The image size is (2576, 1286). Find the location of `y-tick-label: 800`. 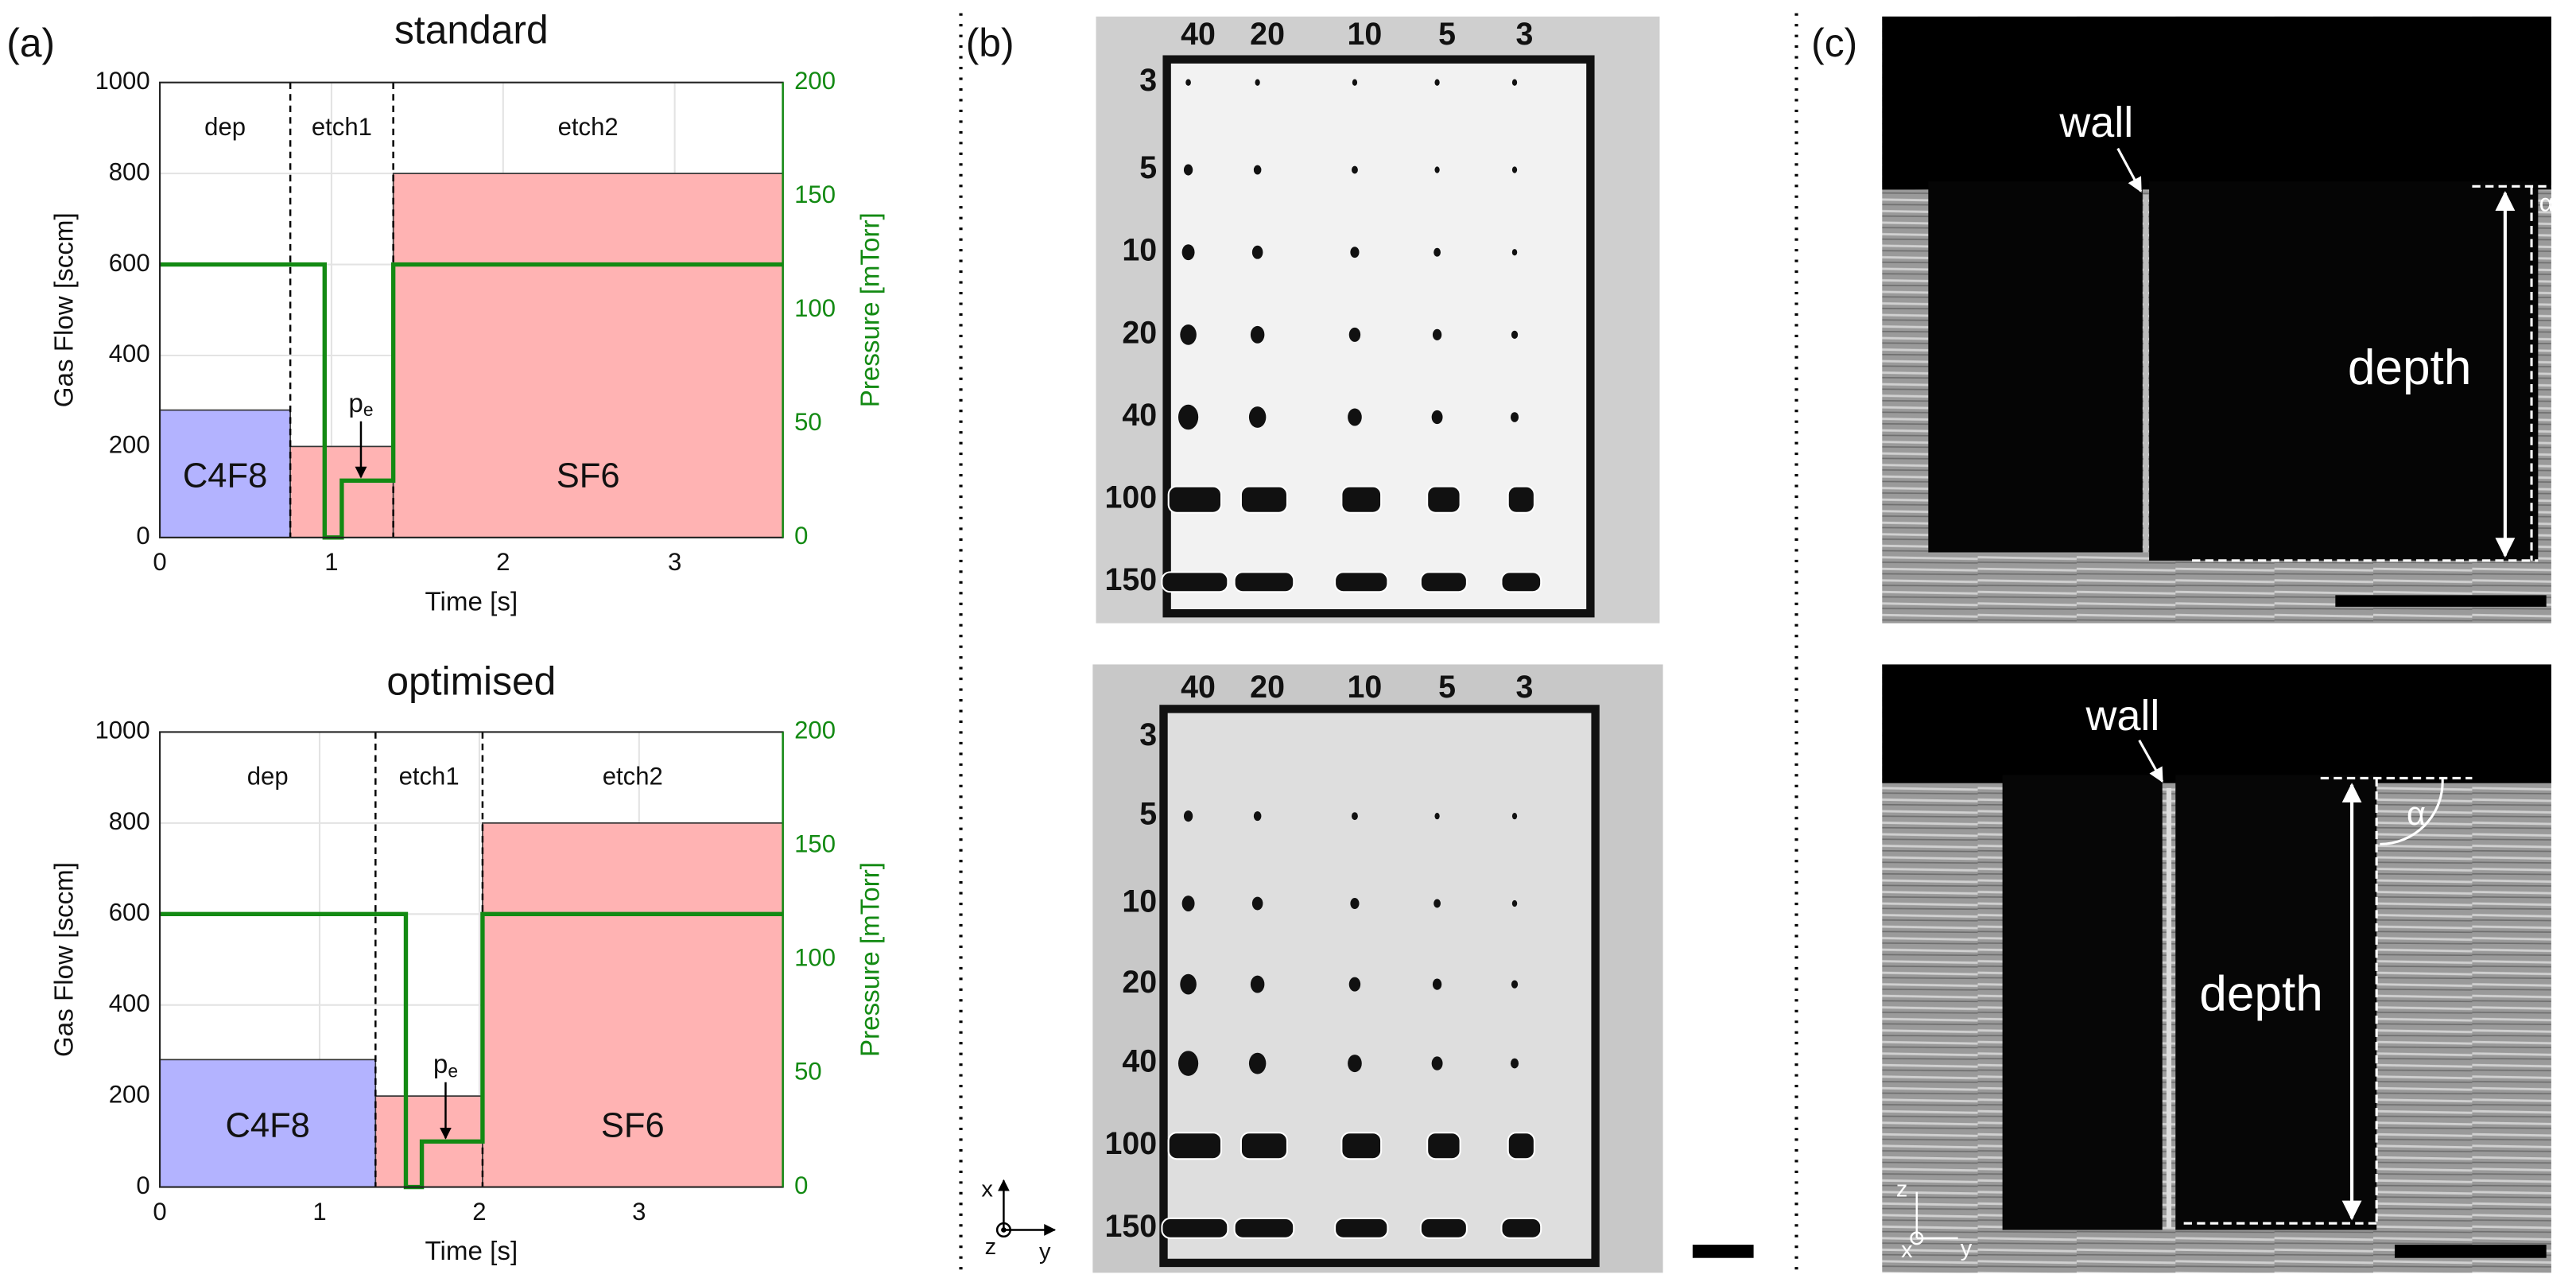

y-tick-label: 800 is located at coordinates (130, 171).